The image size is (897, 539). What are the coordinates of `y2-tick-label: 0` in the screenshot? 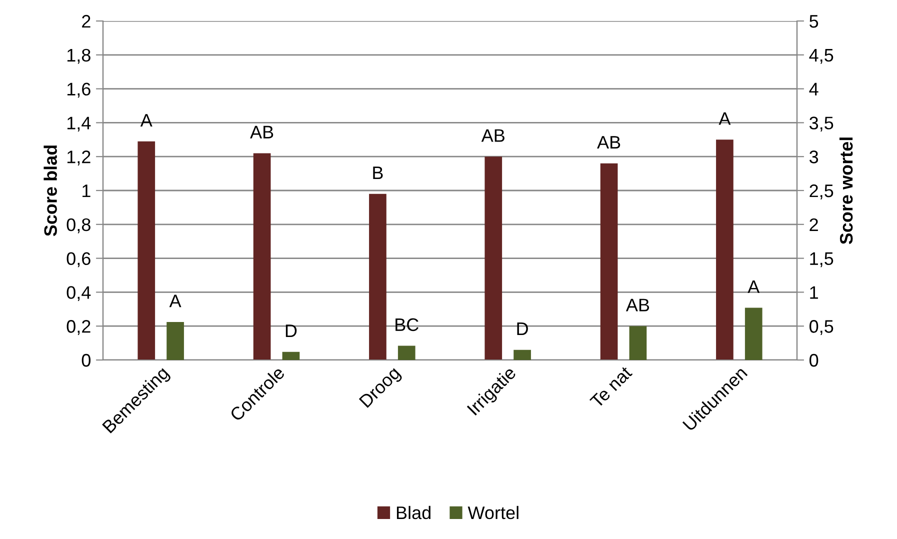 It's located at (814, 360).